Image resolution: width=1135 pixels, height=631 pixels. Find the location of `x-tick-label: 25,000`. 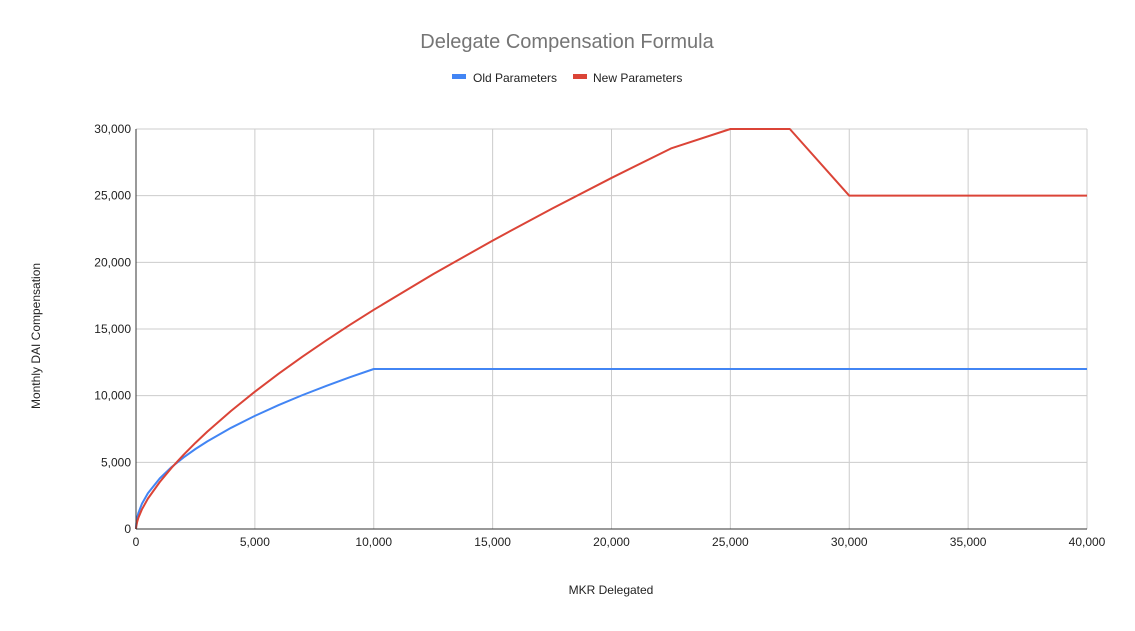

x-tick-label: 25,000 is located at coordinates (730, 542).